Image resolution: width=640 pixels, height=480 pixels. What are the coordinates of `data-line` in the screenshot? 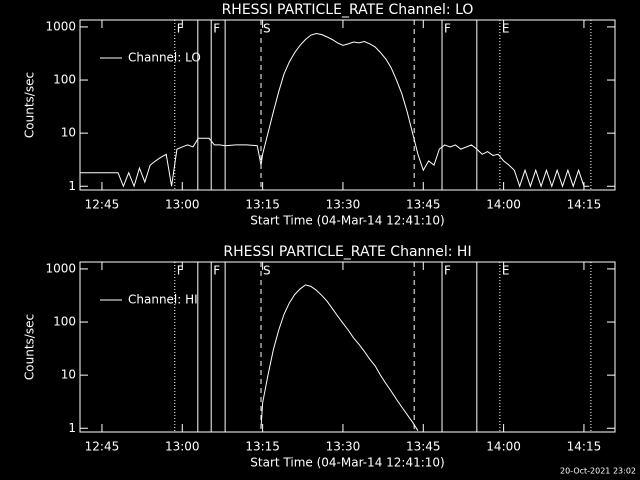 It's located at (339, 357).